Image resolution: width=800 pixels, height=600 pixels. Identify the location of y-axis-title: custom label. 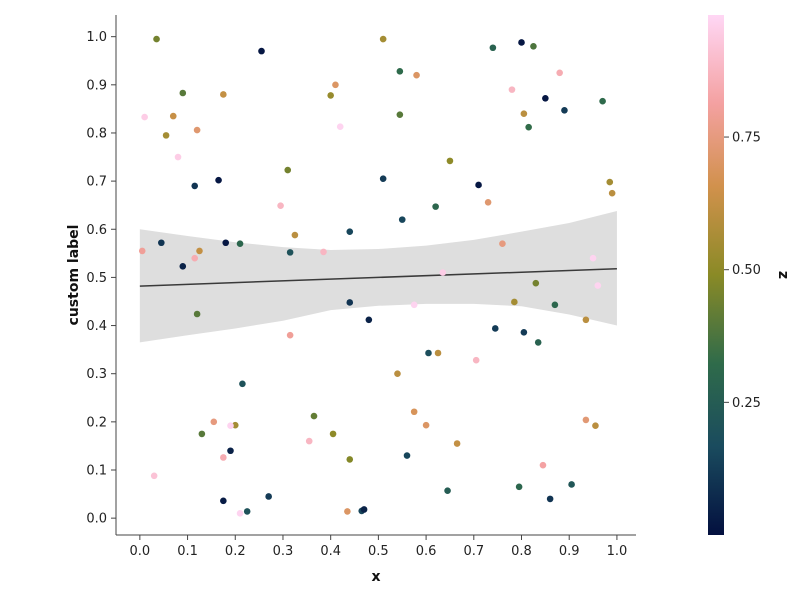
(74, 275).